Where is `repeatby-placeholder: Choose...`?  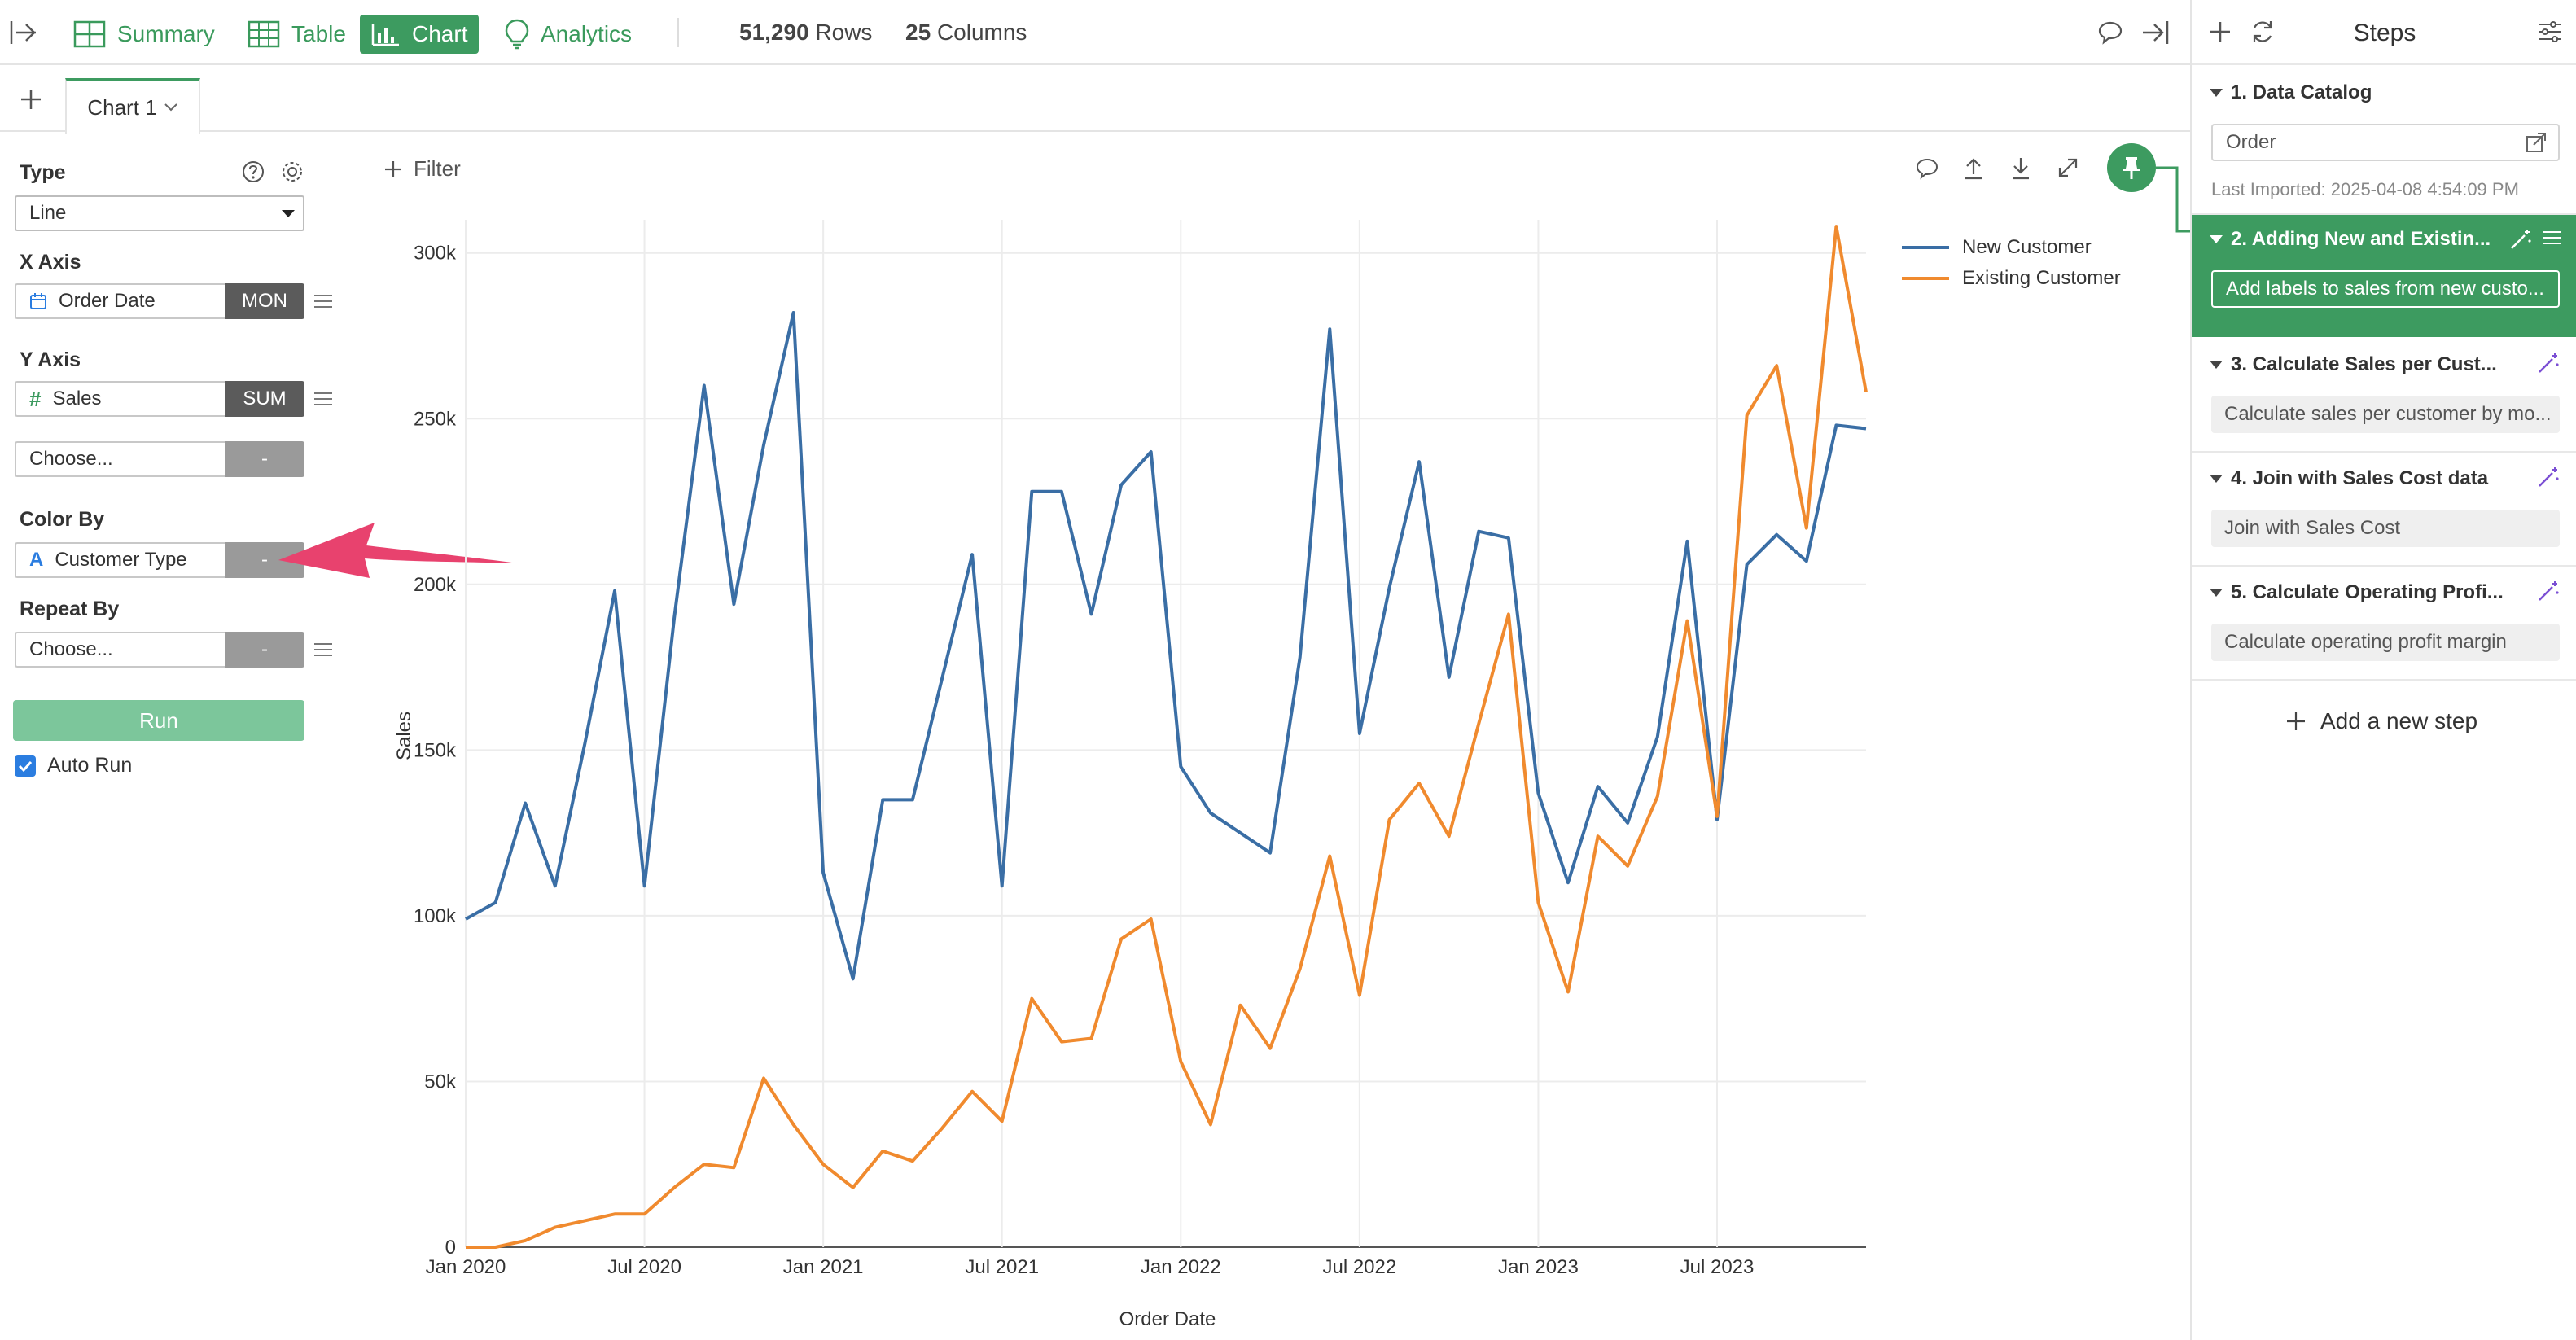
repeatby-placeholder: Choose... is located at coordinates (71, 649).